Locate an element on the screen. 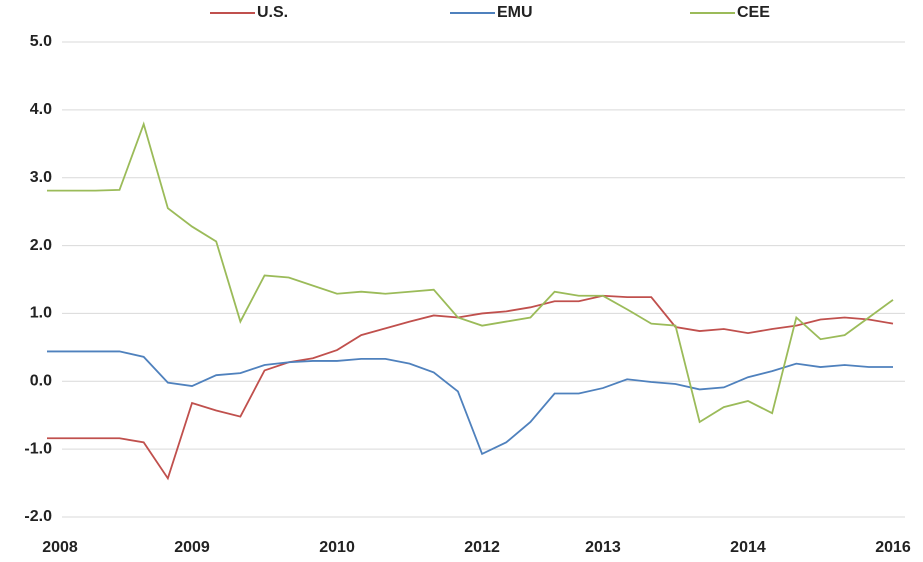  x-tick-label: 2012 is located at coordinates (482, 547).